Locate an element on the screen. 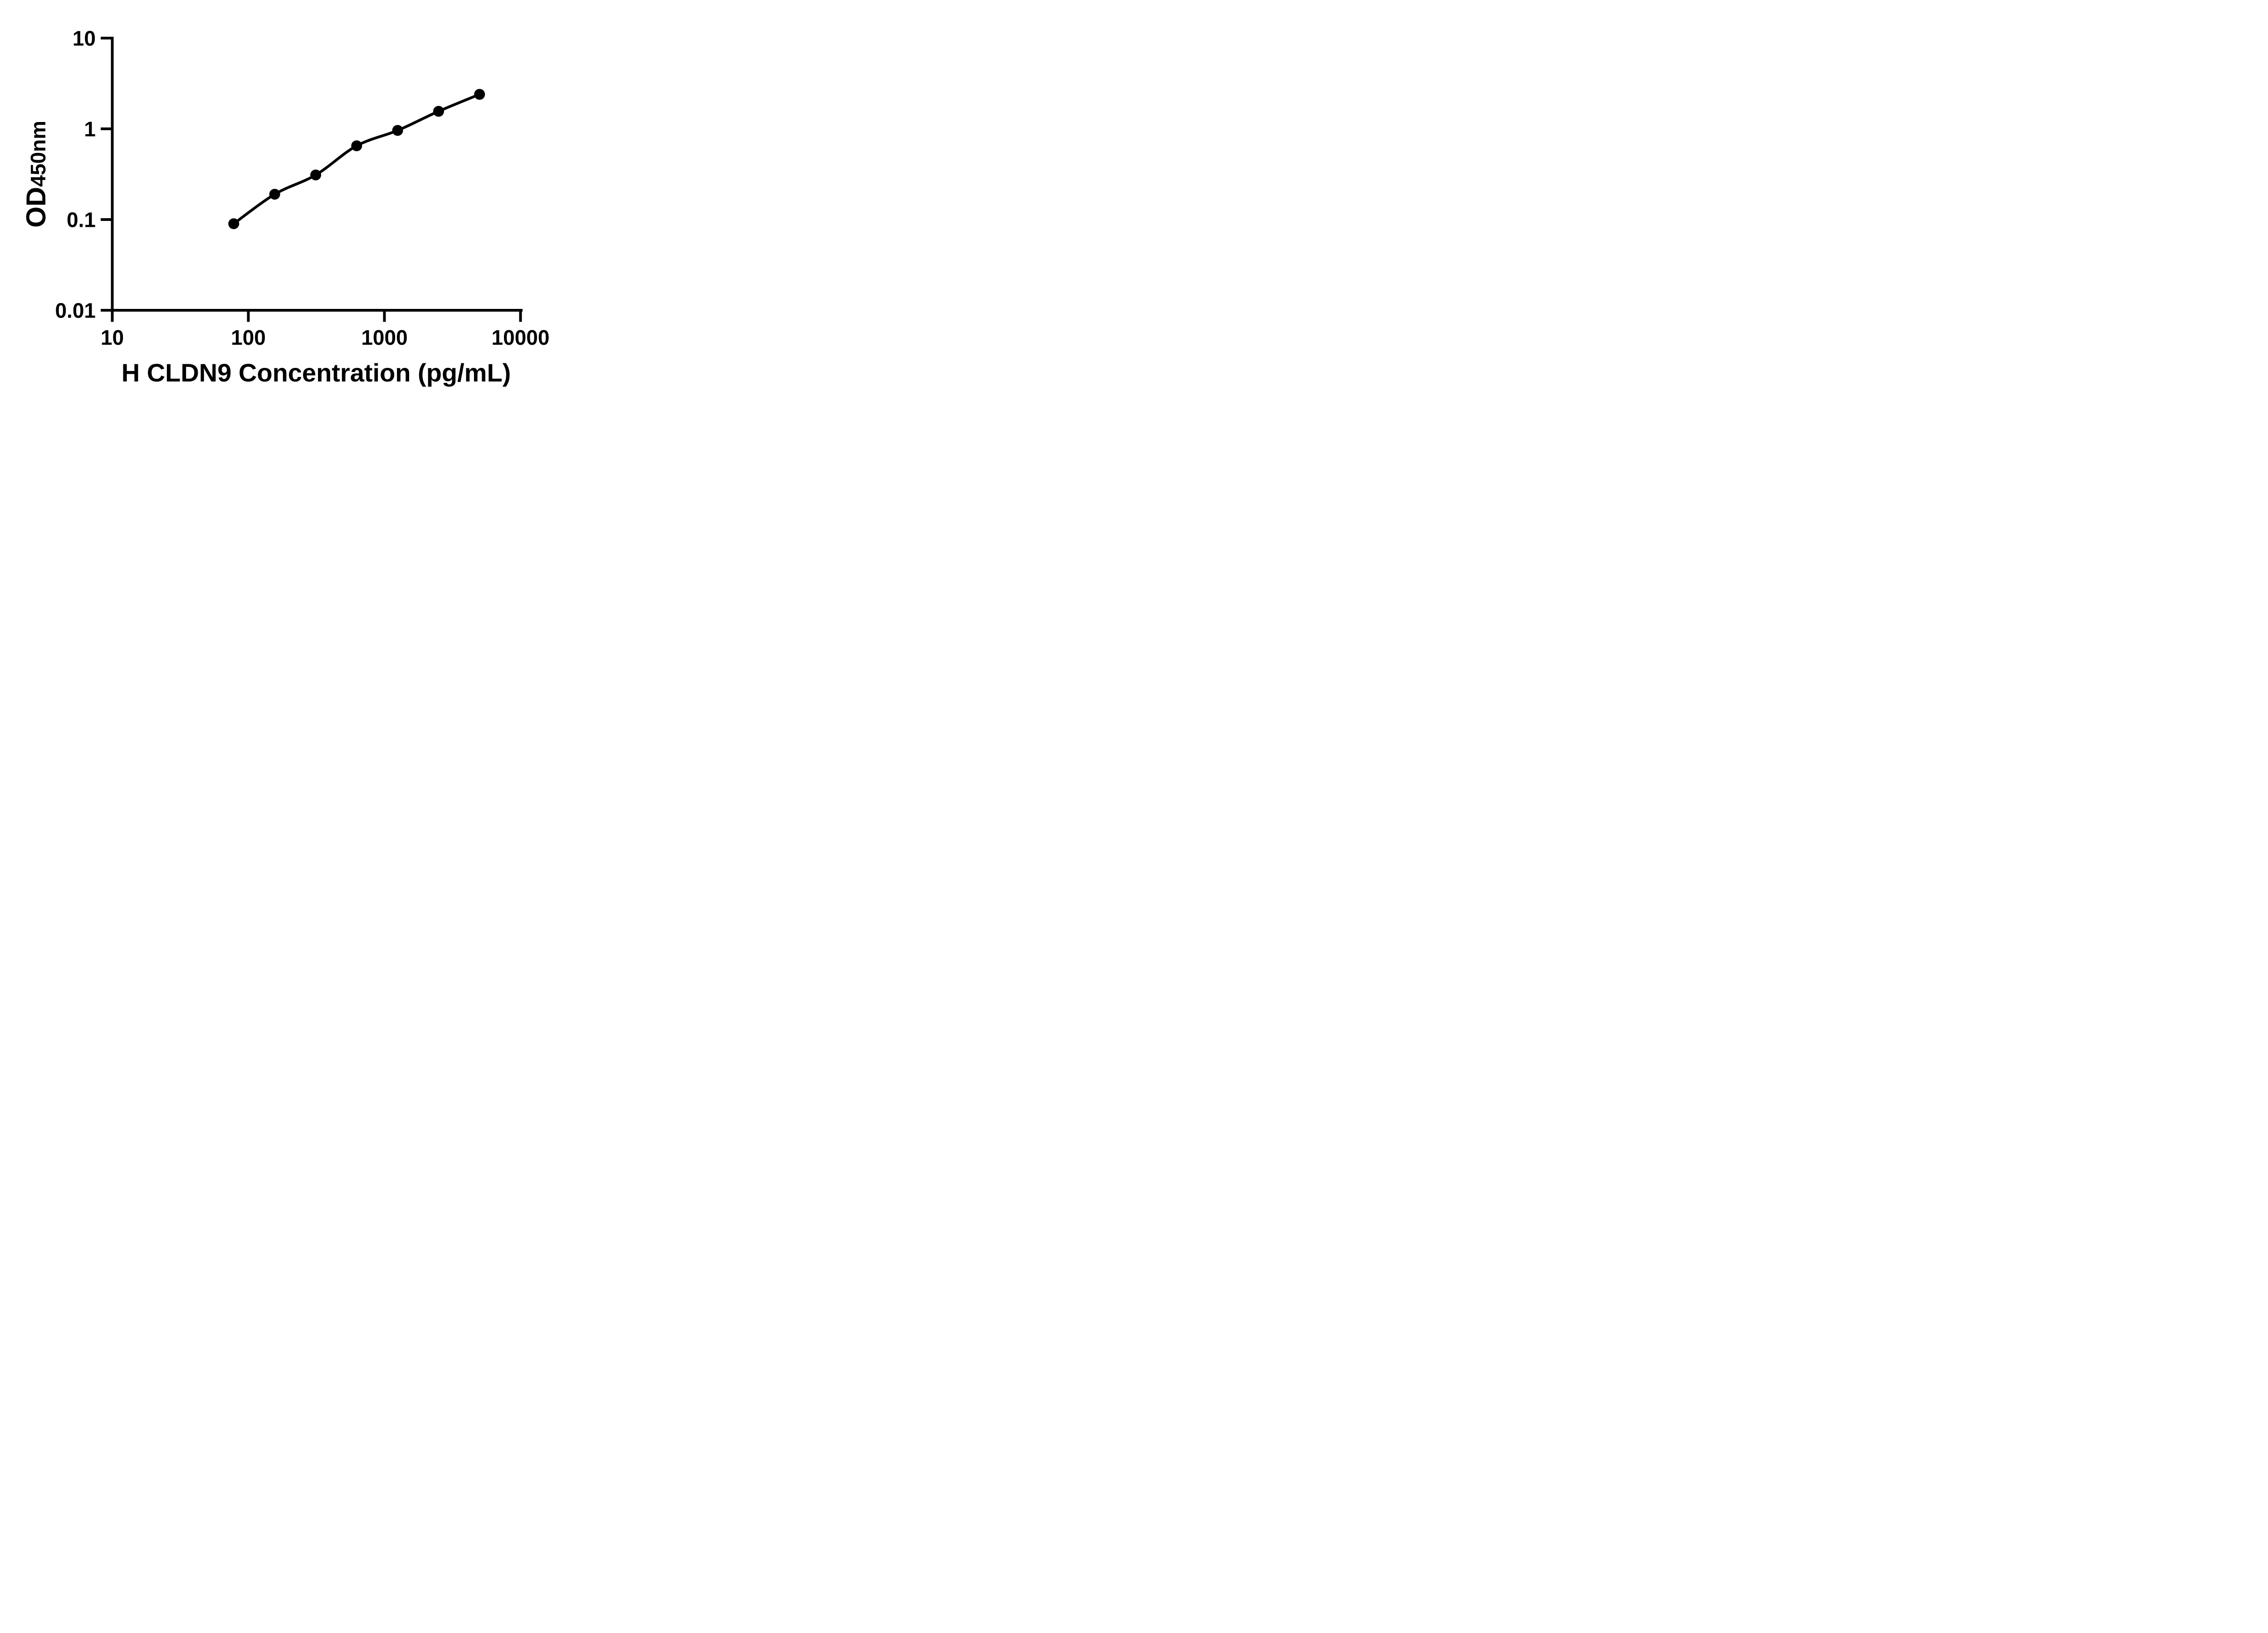 The width and height of the screenshot is (2268, 1633). x-tick-label: 1000 is located at coordinates (384, 337).